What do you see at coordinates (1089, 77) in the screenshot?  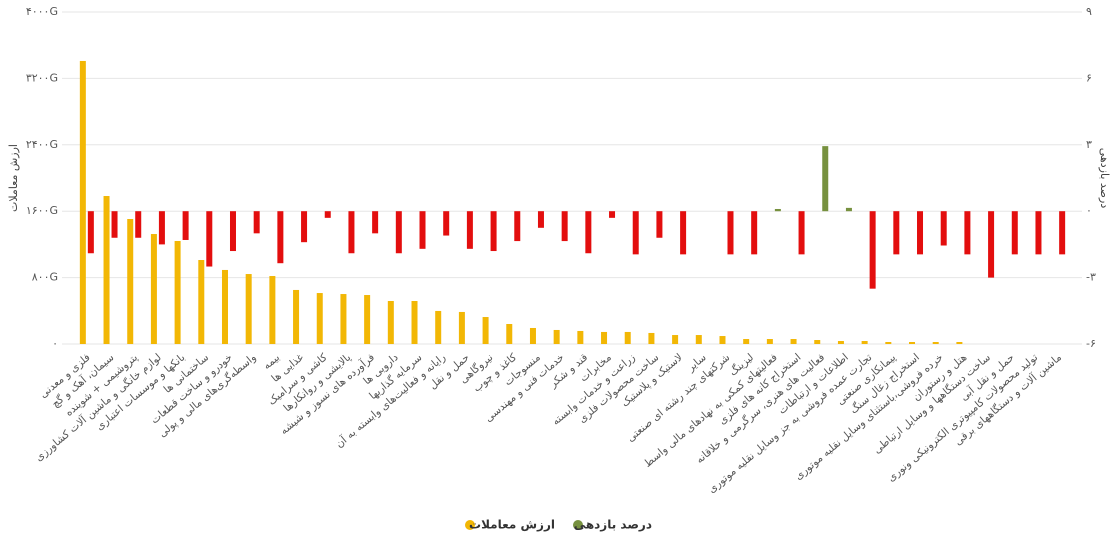 I see `y2-tick-label: ۶` at bounding box center [1089, 77].